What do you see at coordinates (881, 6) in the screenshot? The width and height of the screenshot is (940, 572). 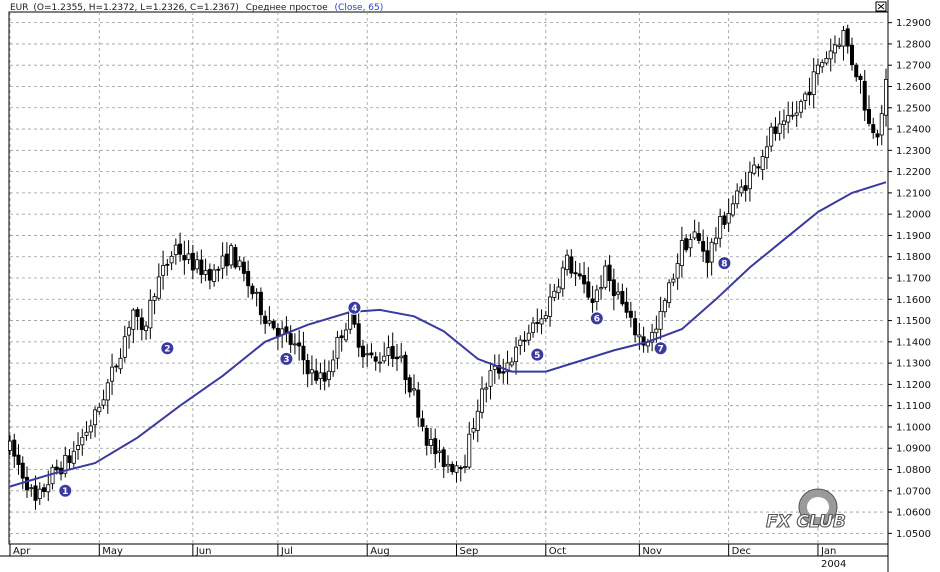 I see `close-icon` at bounding box center [881, 6].